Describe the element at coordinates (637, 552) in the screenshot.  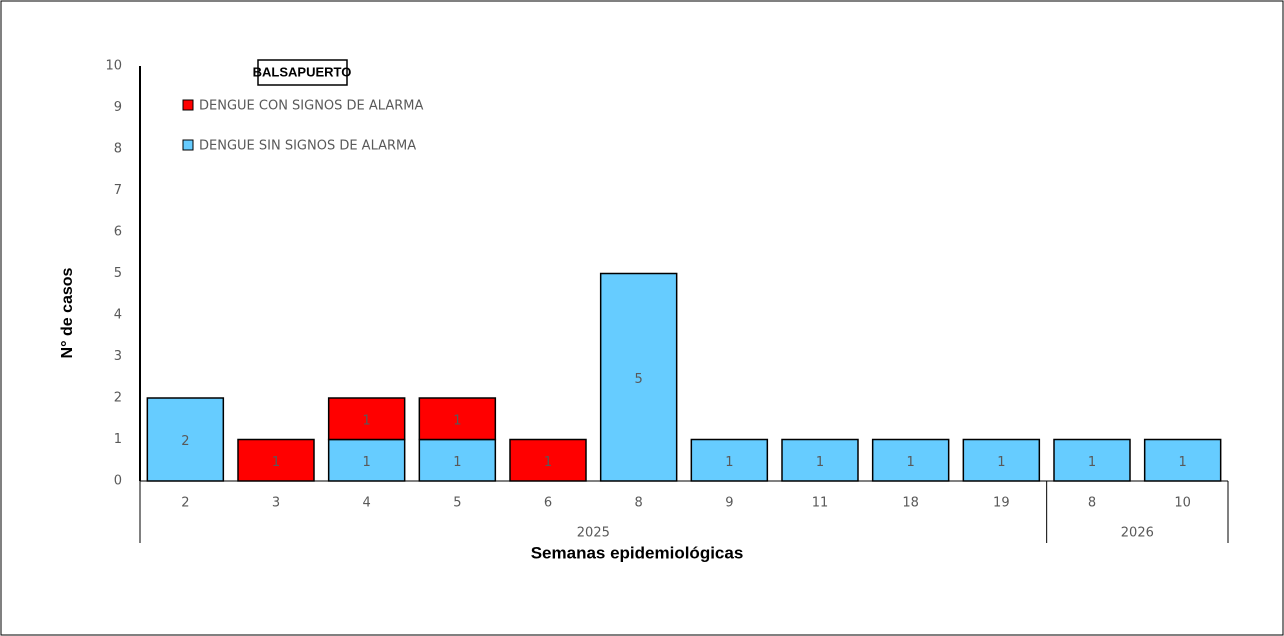
I see `x-axis-title: Semanas epidemiológicas` at that location.